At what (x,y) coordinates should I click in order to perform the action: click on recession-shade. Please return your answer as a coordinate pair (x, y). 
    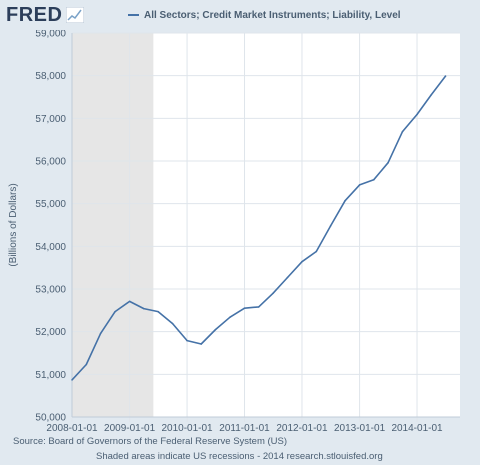
    Looking at the image, I should click on (113, 225).